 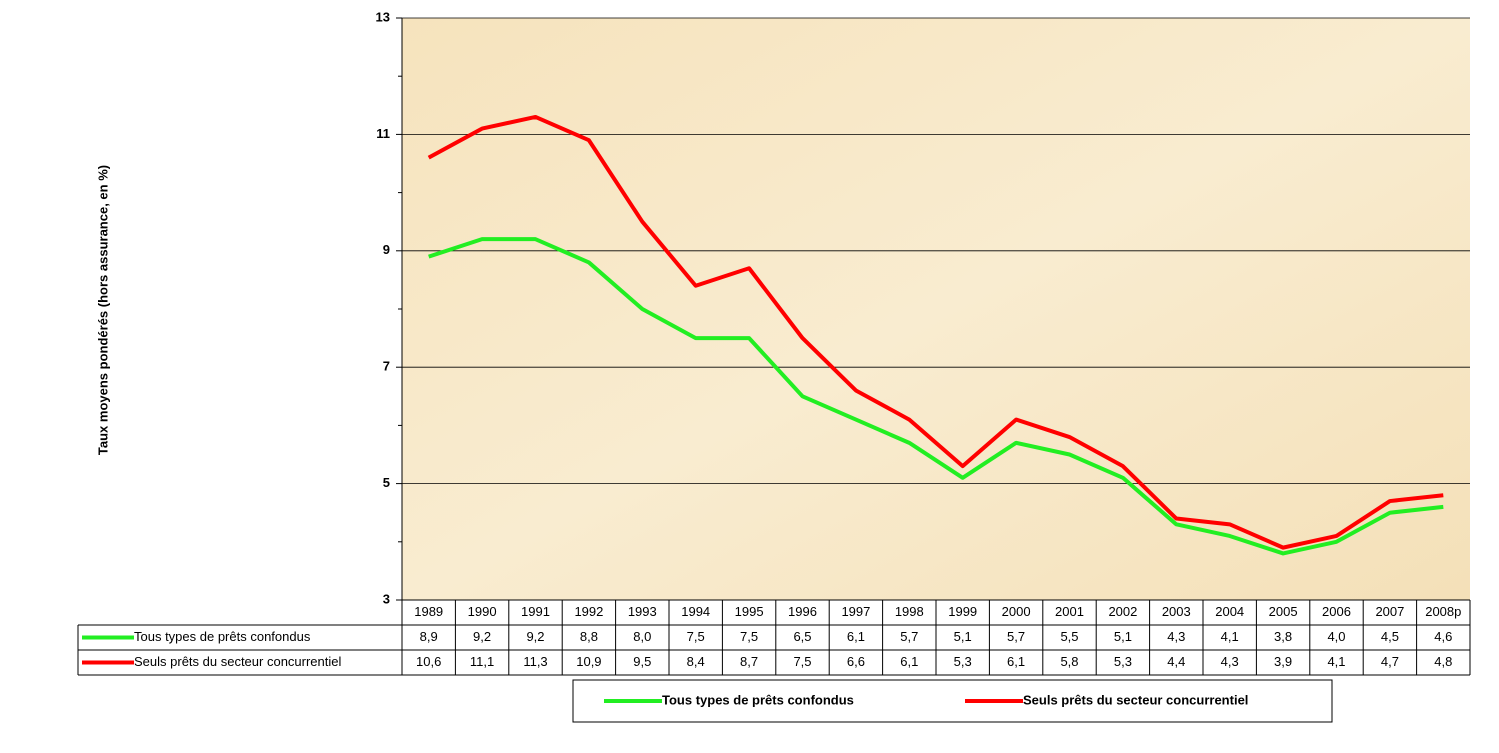 I want to click on x-tick-label: 2001, so click(x=1069, y=611).